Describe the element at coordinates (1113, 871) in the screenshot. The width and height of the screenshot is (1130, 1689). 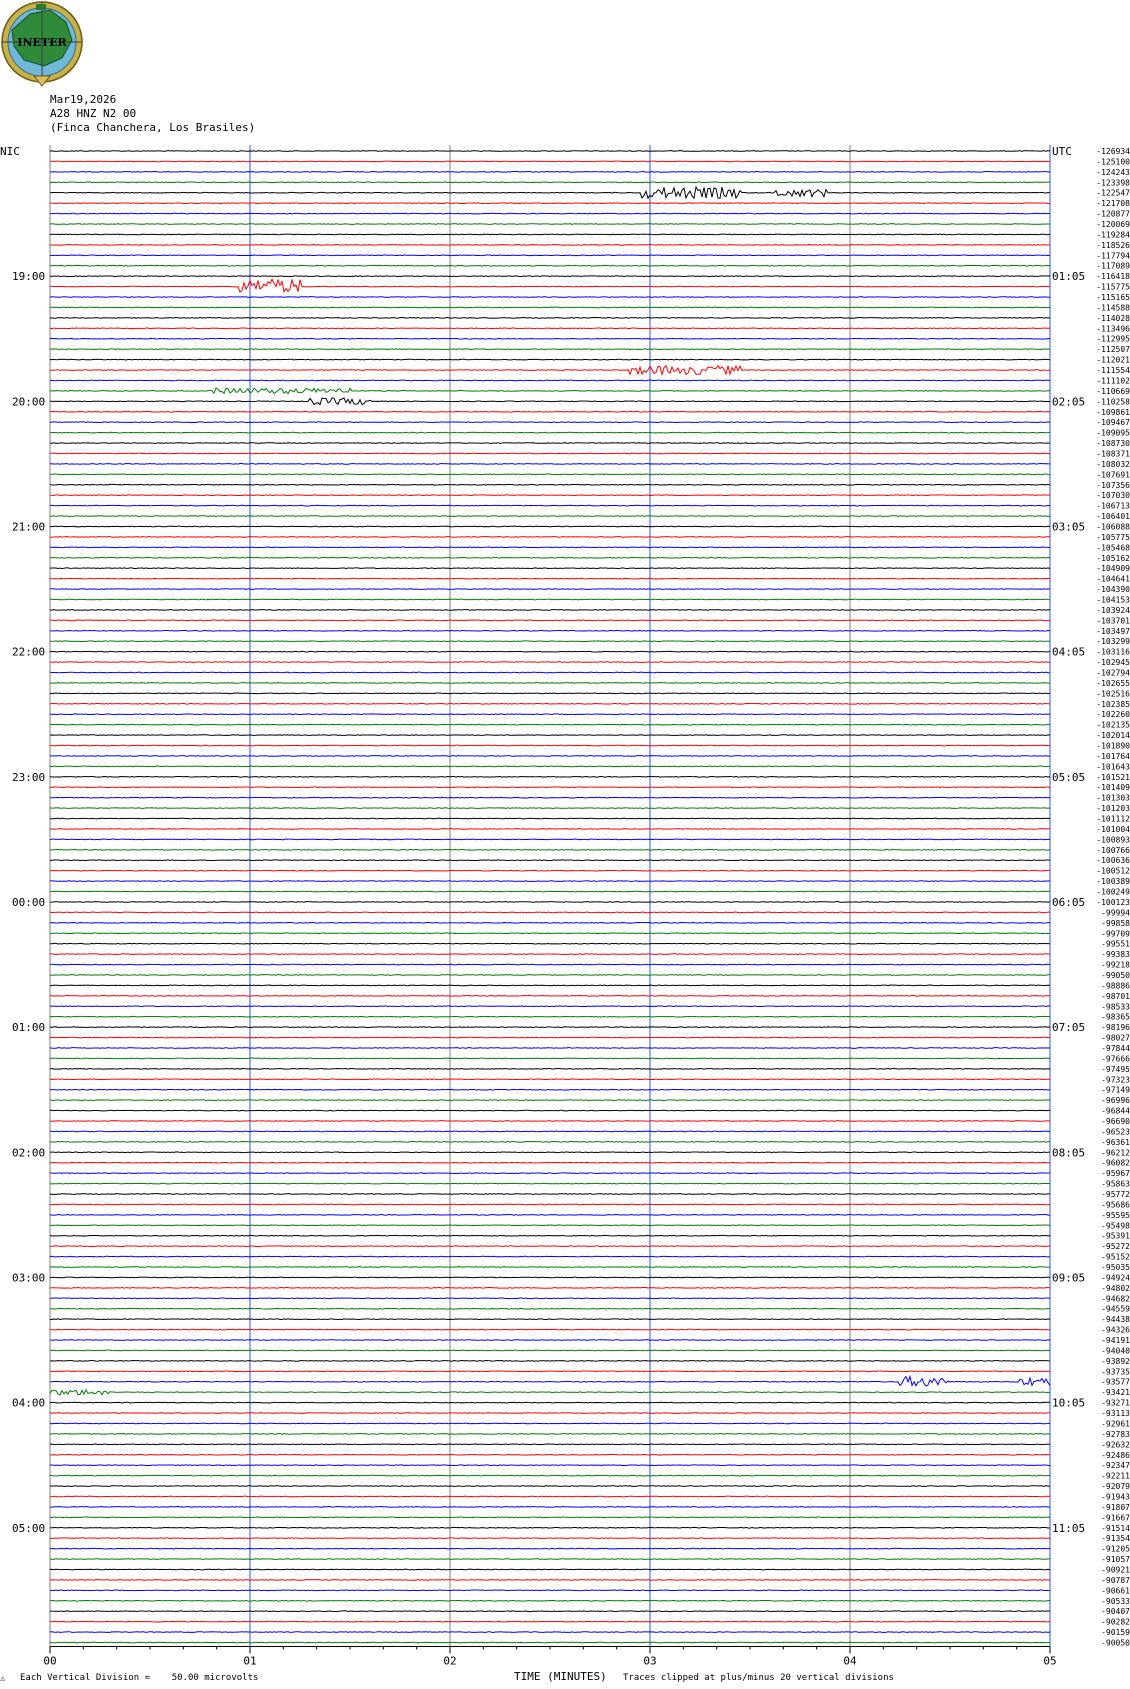
I see `trace-offset-label: -100512` at that location.